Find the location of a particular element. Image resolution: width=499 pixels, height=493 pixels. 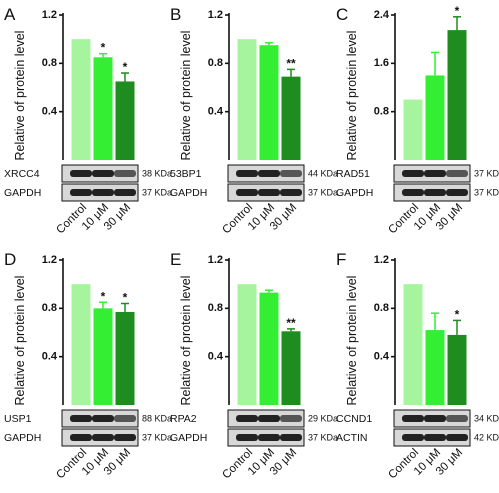

blot-name: 53BP1 is located at coordinates (186, 174).